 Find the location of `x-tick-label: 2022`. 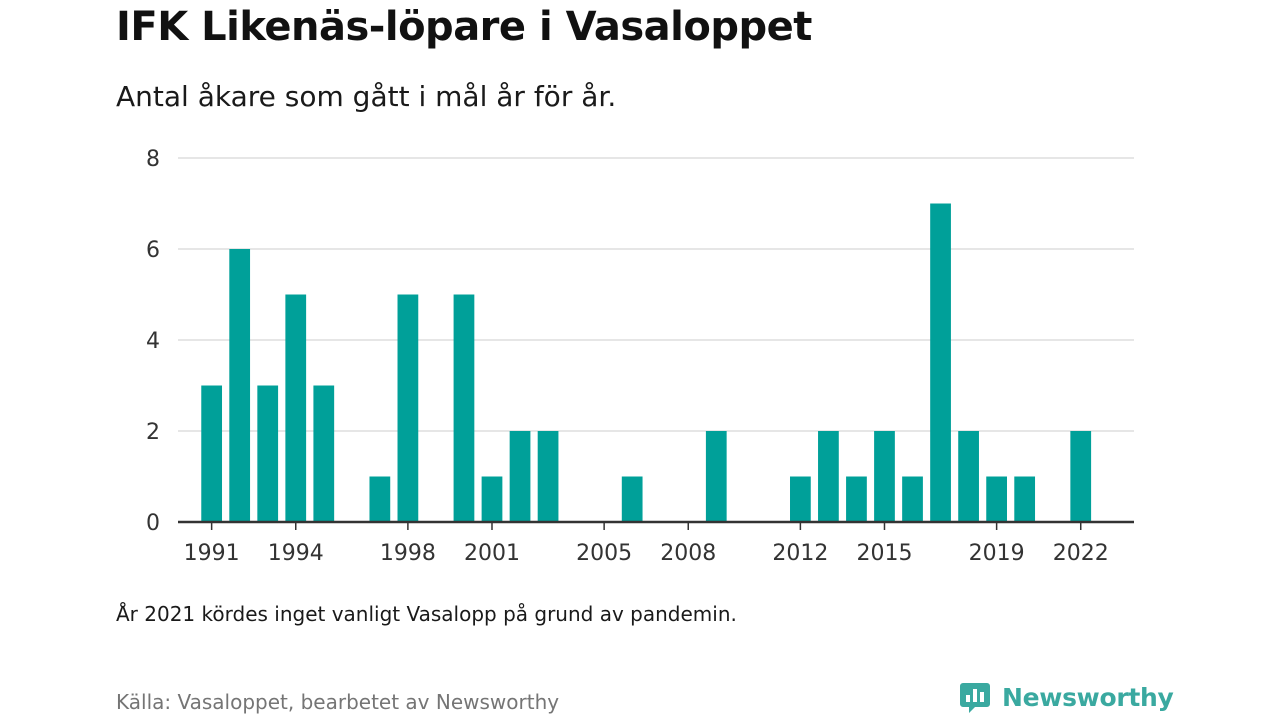

x-tick-label: 2022 is located at coordinates (1081, 553).